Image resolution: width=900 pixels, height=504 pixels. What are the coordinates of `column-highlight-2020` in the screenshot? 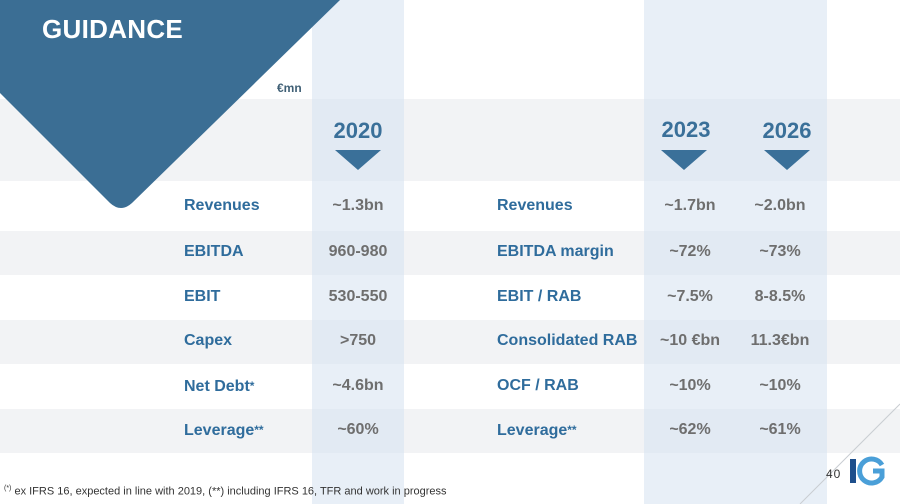 It's located at (358, 252).